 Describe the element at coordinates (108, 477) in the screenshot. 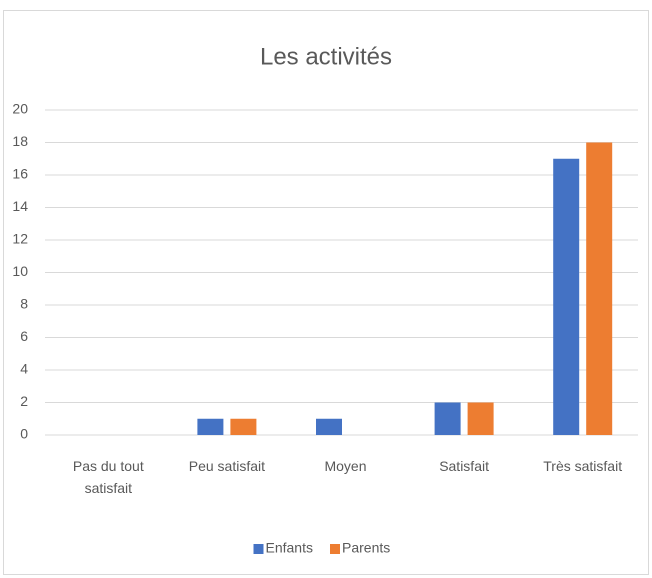

I see `x-tick-label: Pas du tout satisfait` at that location.